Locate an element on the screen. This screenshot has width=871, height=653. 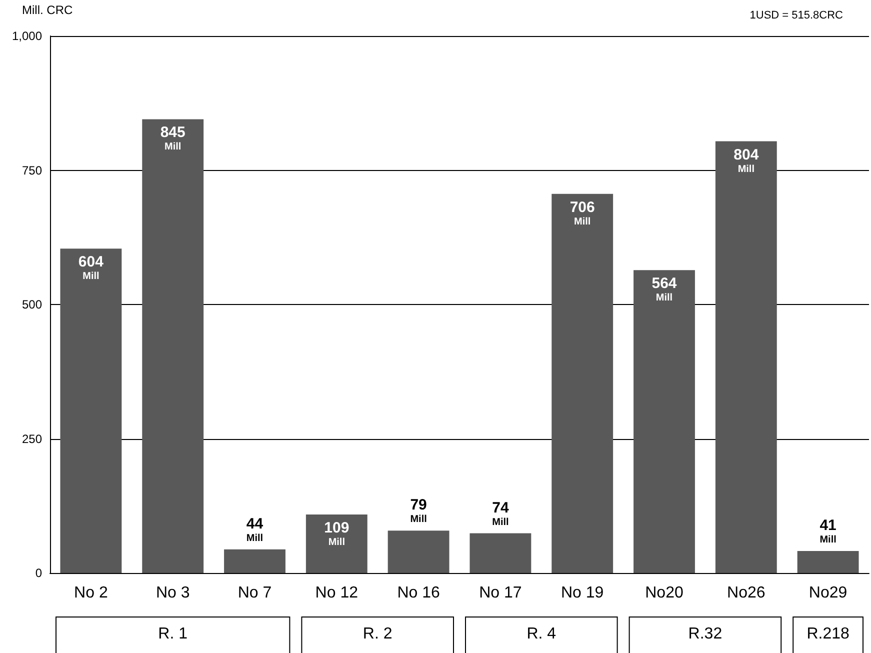
data-label: 109 Mill is located at coordinates (337, 533).